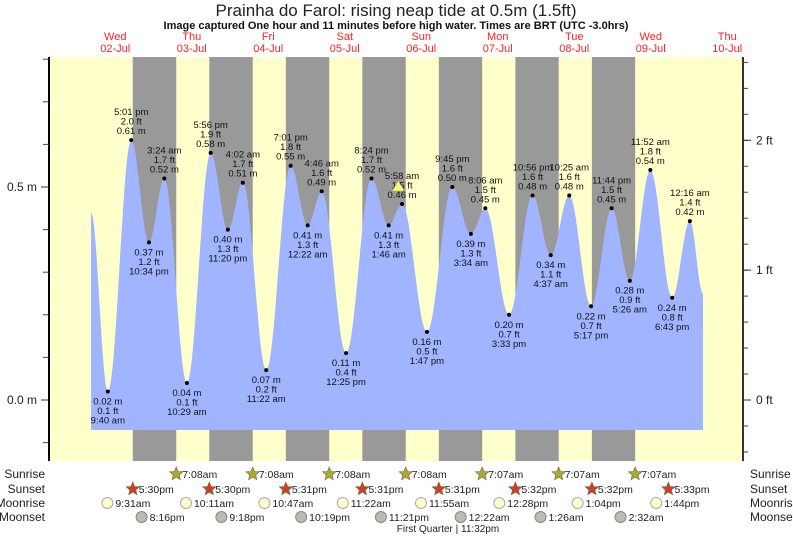 The image size is (793, 538). I want to click on low-tide-label: 0.4 ft, so click(346, 373).